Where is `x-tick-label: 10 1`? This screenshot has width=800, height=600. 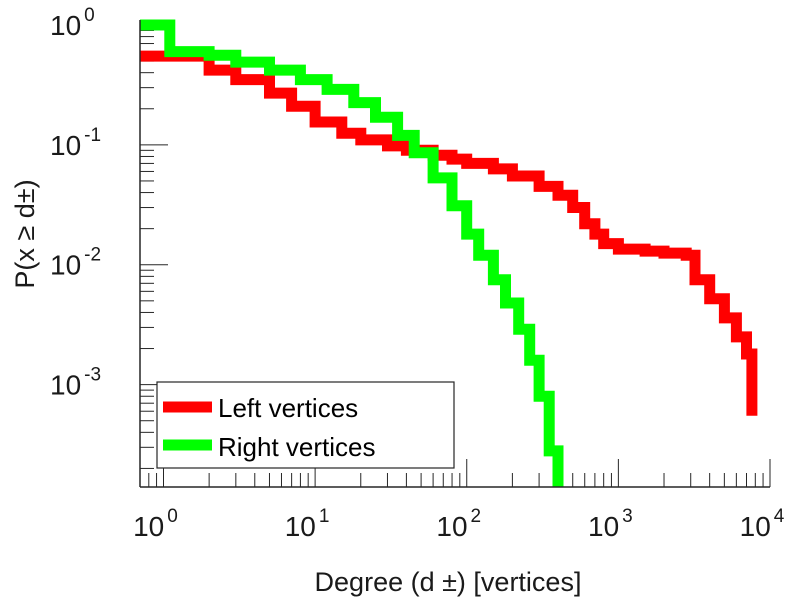 x-tick-label: 10 1 is located at coordinates (307, 524).